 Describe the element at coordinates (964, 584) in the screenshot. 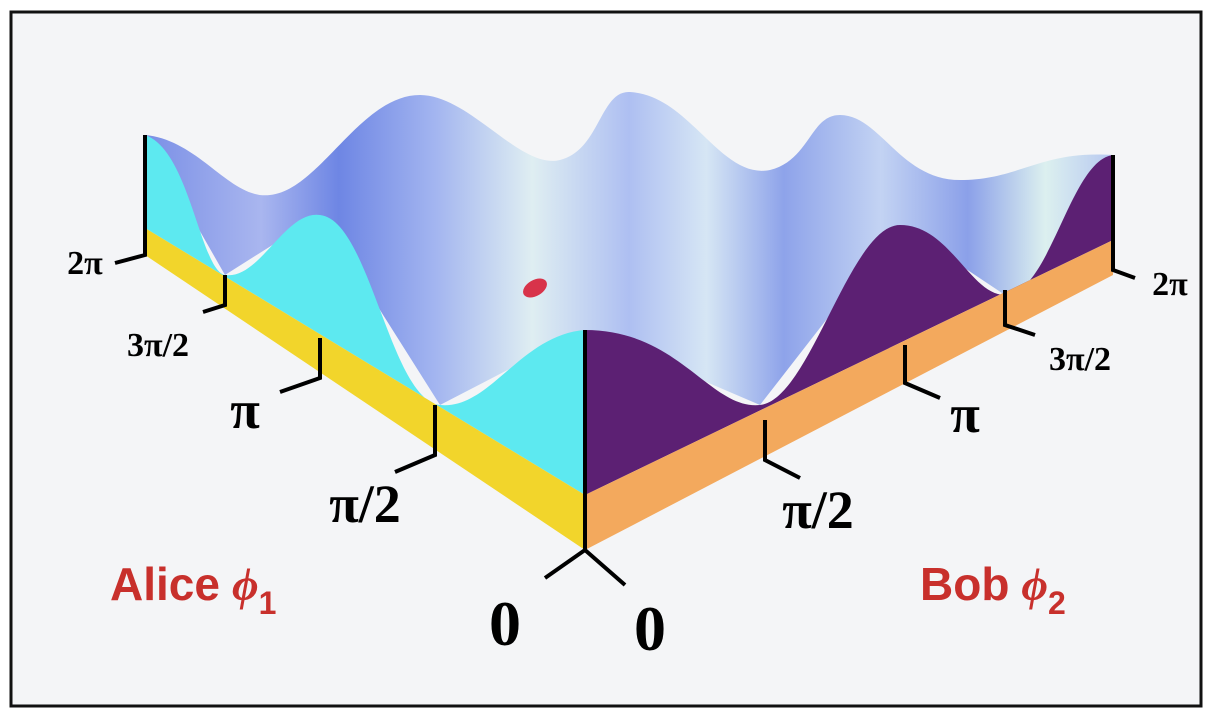

I see `name: Bob` at that location.